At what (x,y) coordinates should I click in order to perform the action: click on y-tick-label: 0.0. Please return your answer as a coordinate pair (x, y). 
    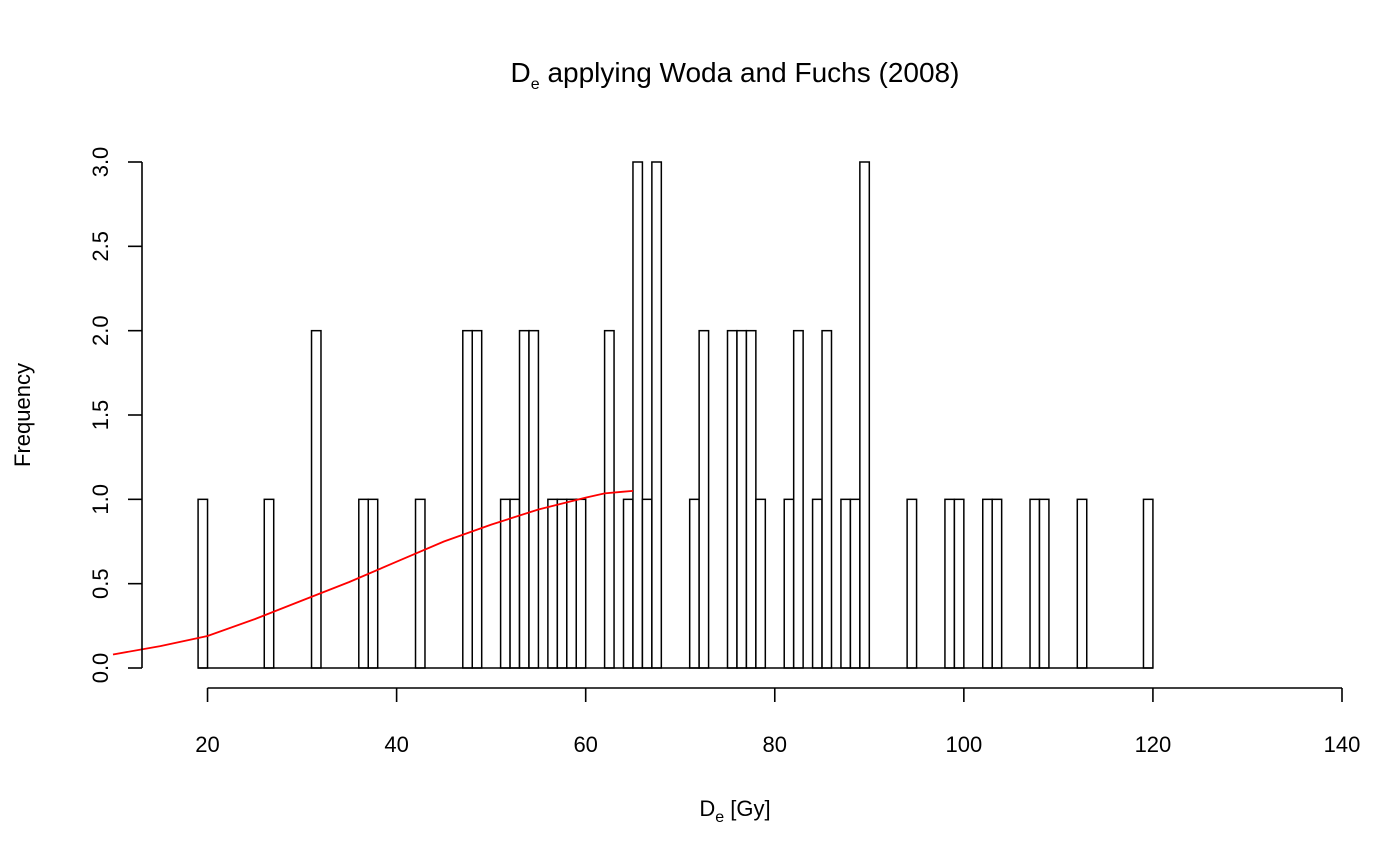
    Looking at the image, I should click on (100, 668).